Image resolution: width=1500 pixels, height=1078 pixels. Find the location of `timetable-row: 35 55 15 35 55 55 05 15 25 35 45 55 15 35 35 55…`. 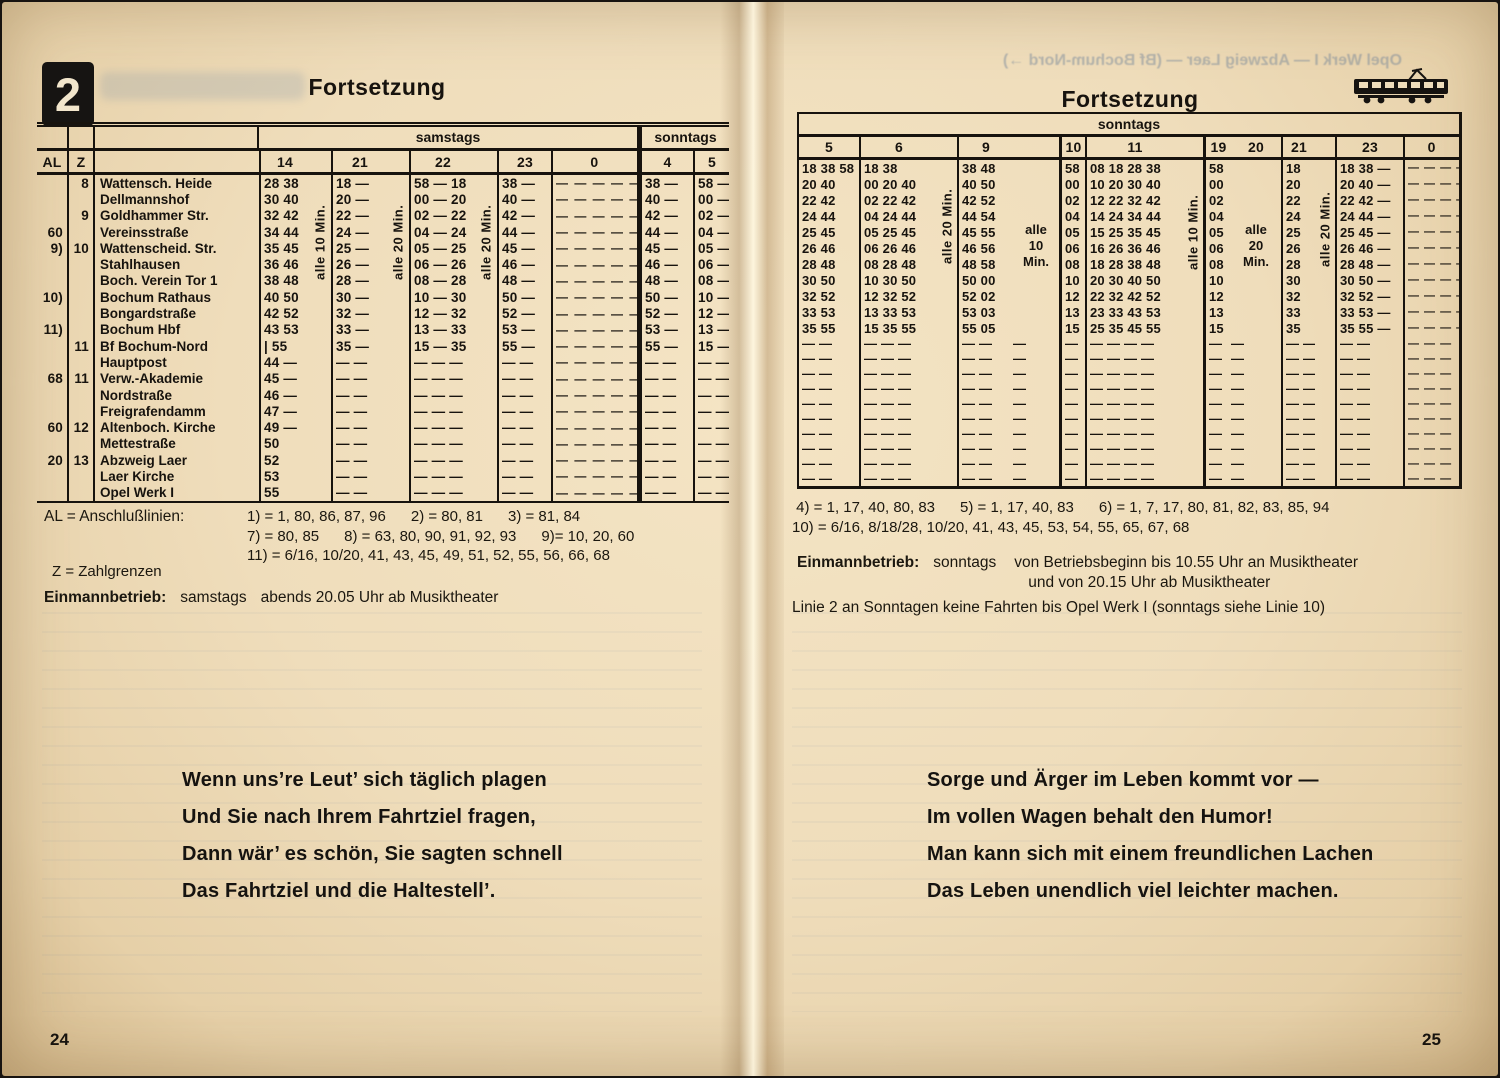

timetable-row: 35 55 15 35 55 55 05 15 25 35 45 55 15 35 35 55… is located at coordinates (1129, 328).